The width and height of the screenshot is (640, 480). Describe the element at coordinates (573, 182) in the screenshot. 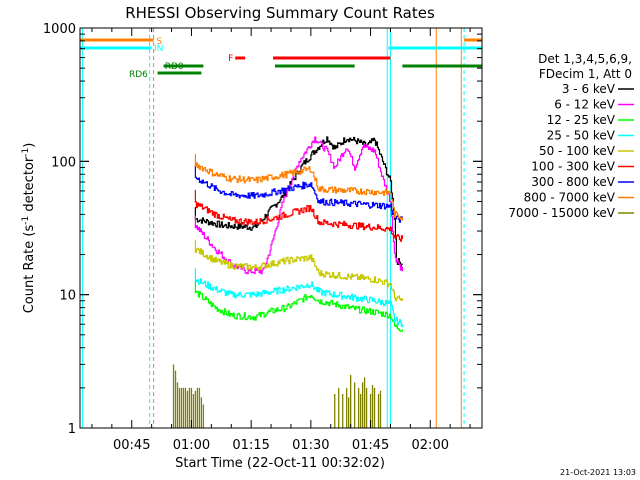

I see `legend-label: 300 - 800 keV` at that location.